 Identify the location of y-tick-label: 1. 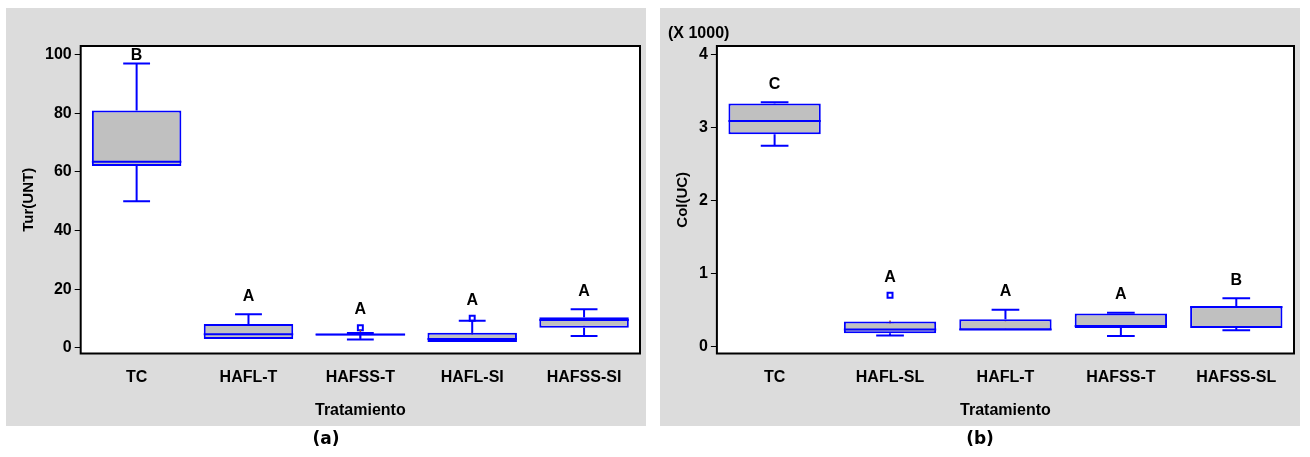
(703, 272).